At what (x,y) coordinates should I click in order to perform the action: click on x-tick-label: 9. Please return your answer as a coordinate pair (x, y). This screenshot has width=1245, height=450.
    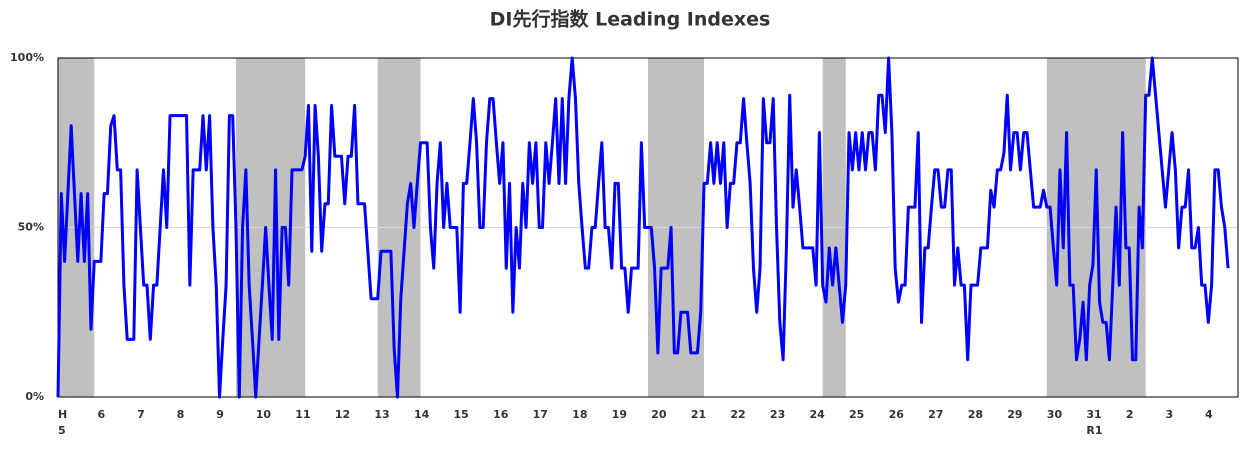
    Looking at the image, I should click on (220, 414).